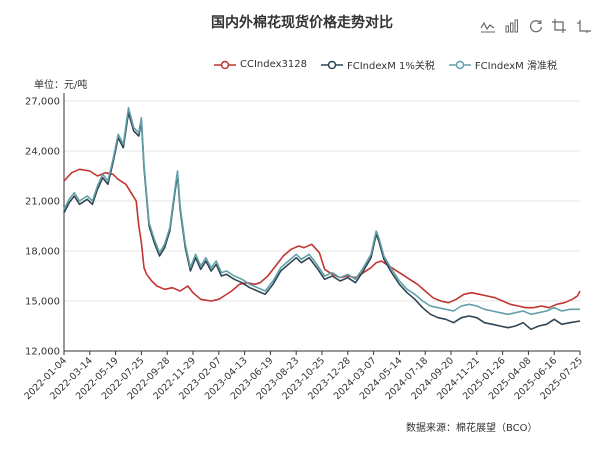 The height and width of the screenshot is (449, 604). I want to click on restore-icon, so click(536, 26).